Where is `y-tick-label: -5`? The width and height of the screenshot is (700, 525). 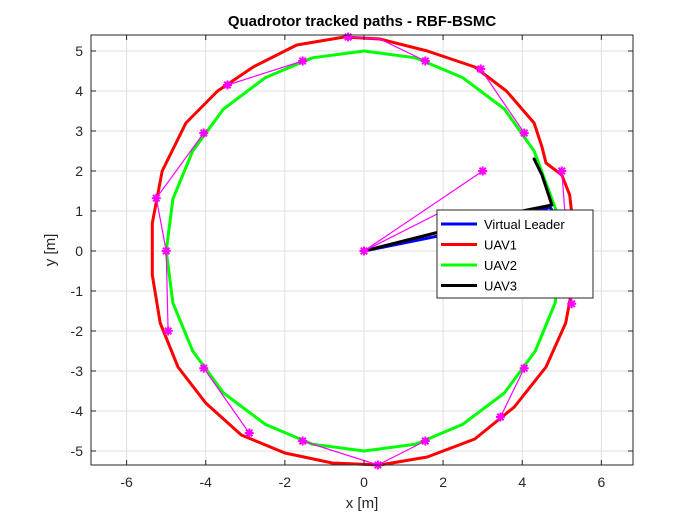
y-tick-label: -5 is located at coordinates (77, 451).